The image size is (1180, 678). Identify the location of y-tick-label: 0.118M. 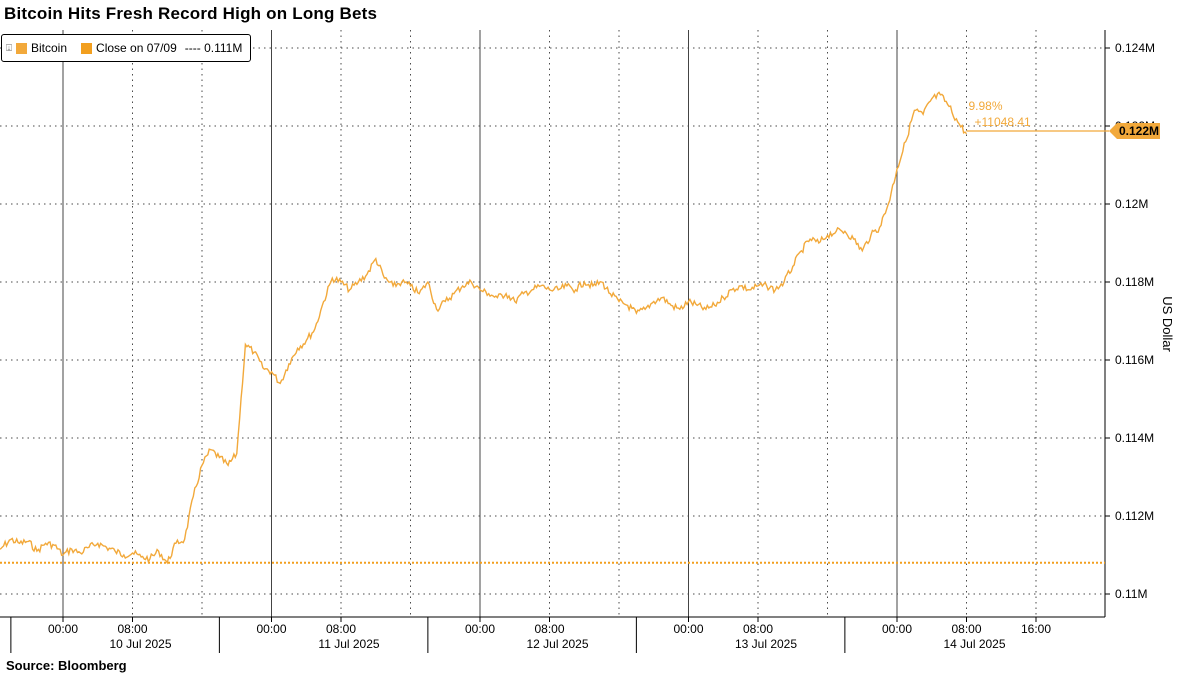
(1134, 282).